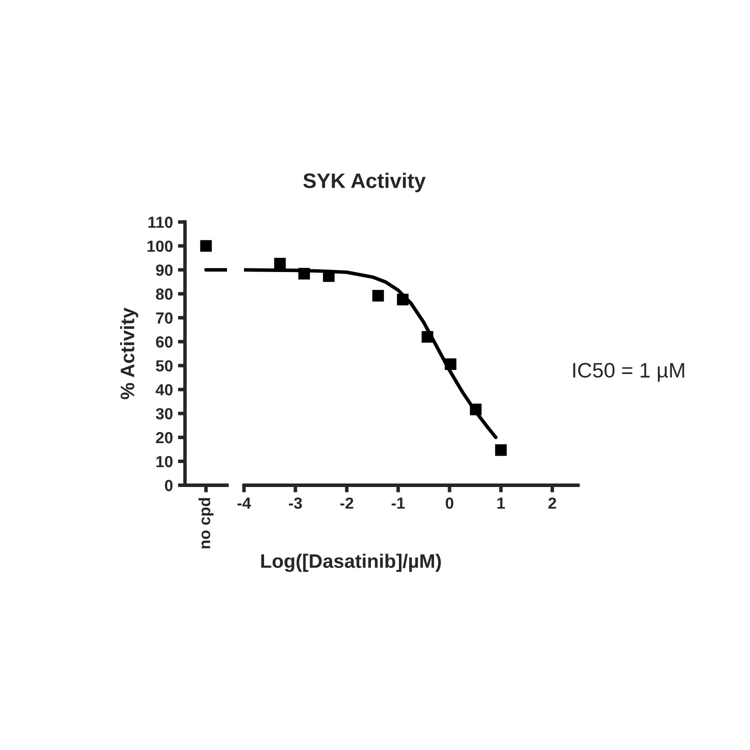 This screenshot has height=750, width=750. Describe the element at coordinates (206, 523) in the screenshot. I see `x-tick-label: no cpd` at that location.